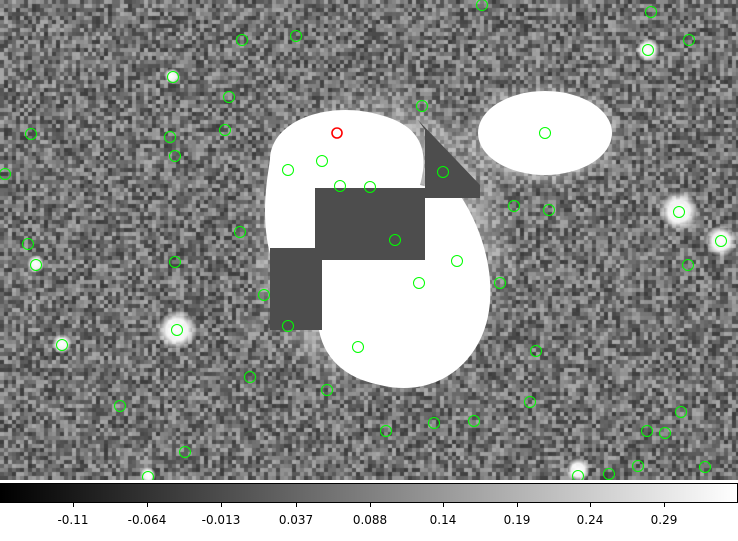  I want to click on red-markers, so click(337, 133).